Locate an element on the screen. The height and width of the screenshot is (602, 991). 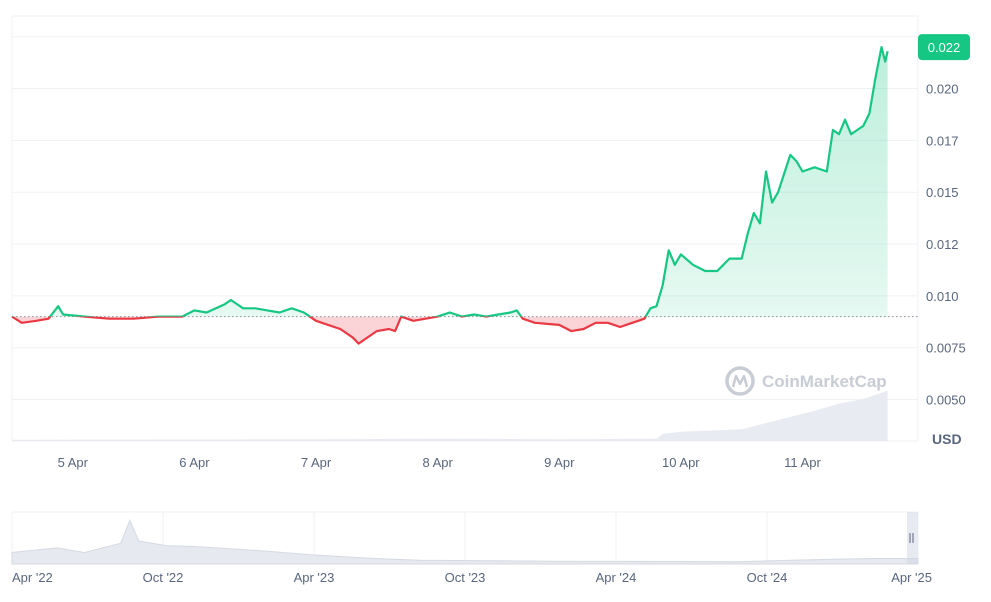
navigator-history-area is located at coordinates (465, 541).